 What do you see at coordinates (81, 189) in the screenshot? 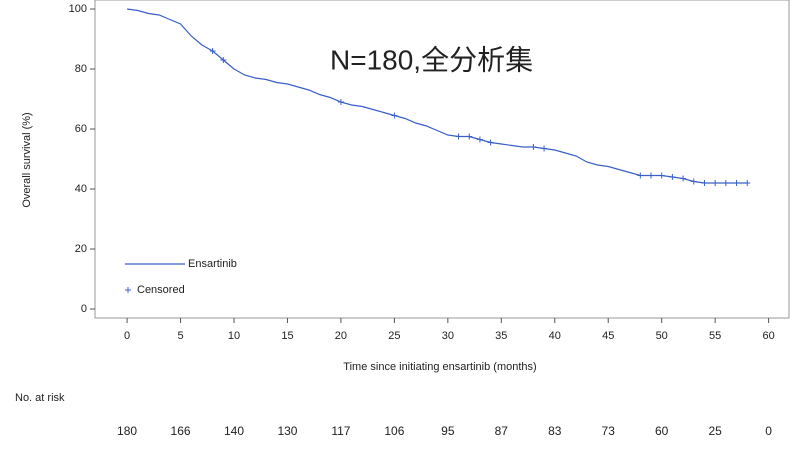
I see `y-tick-label: 40` at bounding box center [81, 189].